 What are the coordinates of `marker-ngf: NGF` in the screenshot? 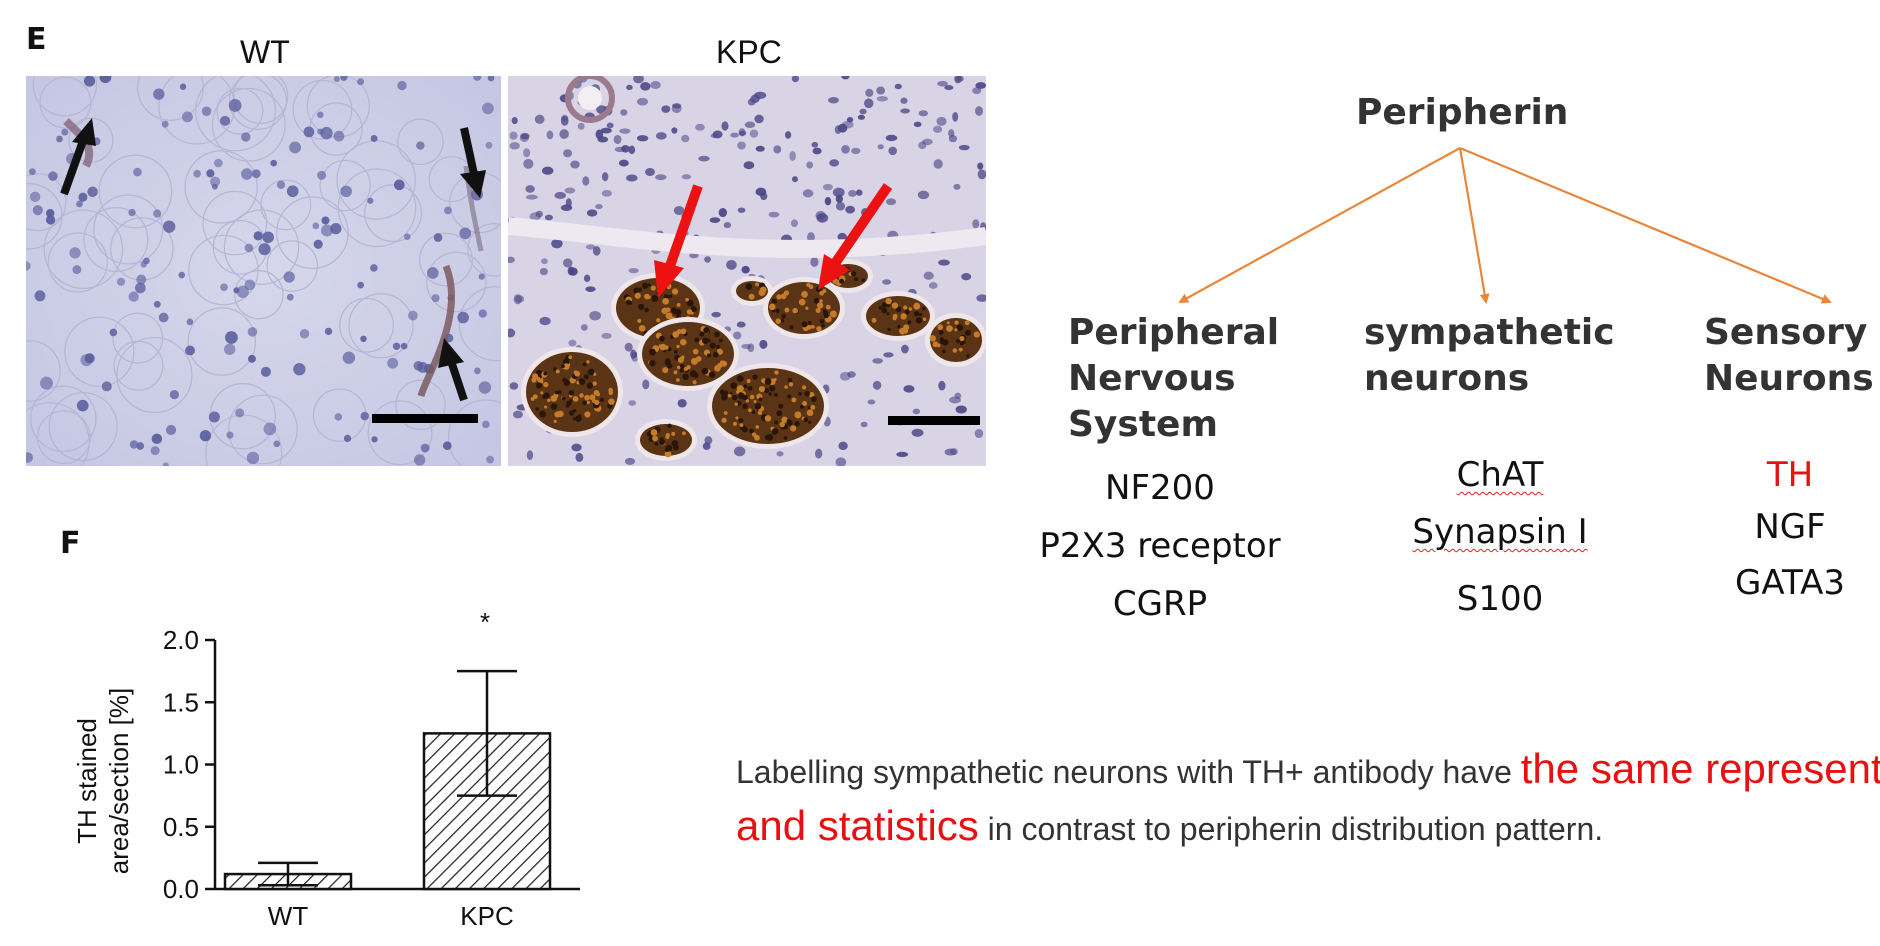 It's located at (1790, 527).